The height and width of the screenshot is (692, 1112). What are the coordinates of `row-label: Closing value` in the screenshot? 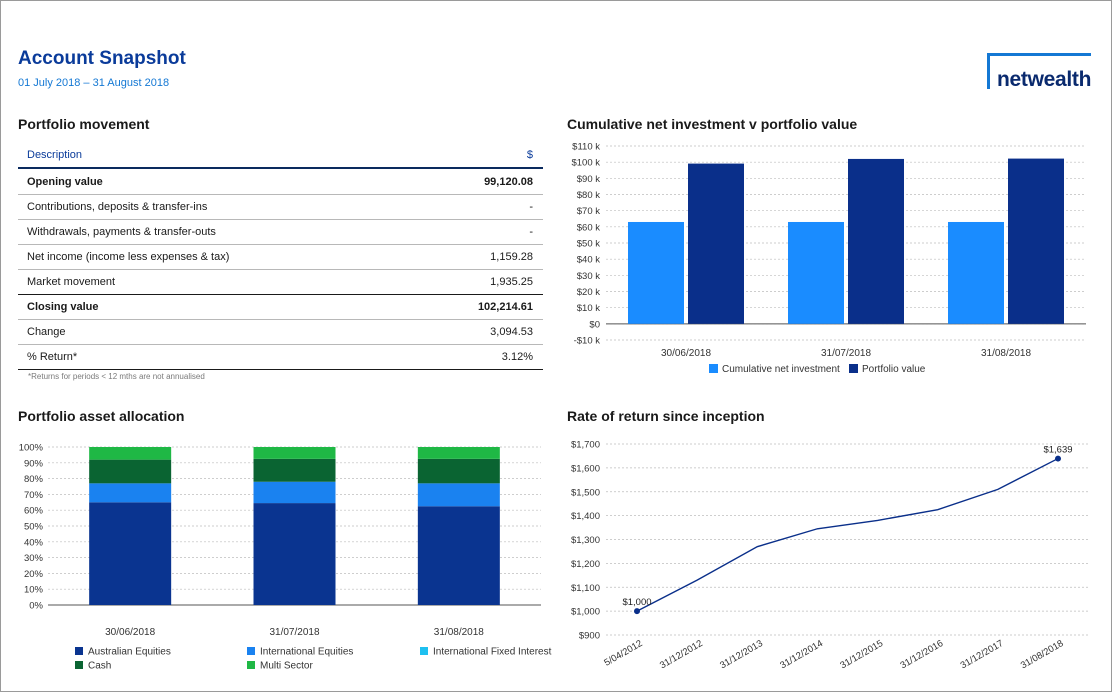 It's located at (215, 307).